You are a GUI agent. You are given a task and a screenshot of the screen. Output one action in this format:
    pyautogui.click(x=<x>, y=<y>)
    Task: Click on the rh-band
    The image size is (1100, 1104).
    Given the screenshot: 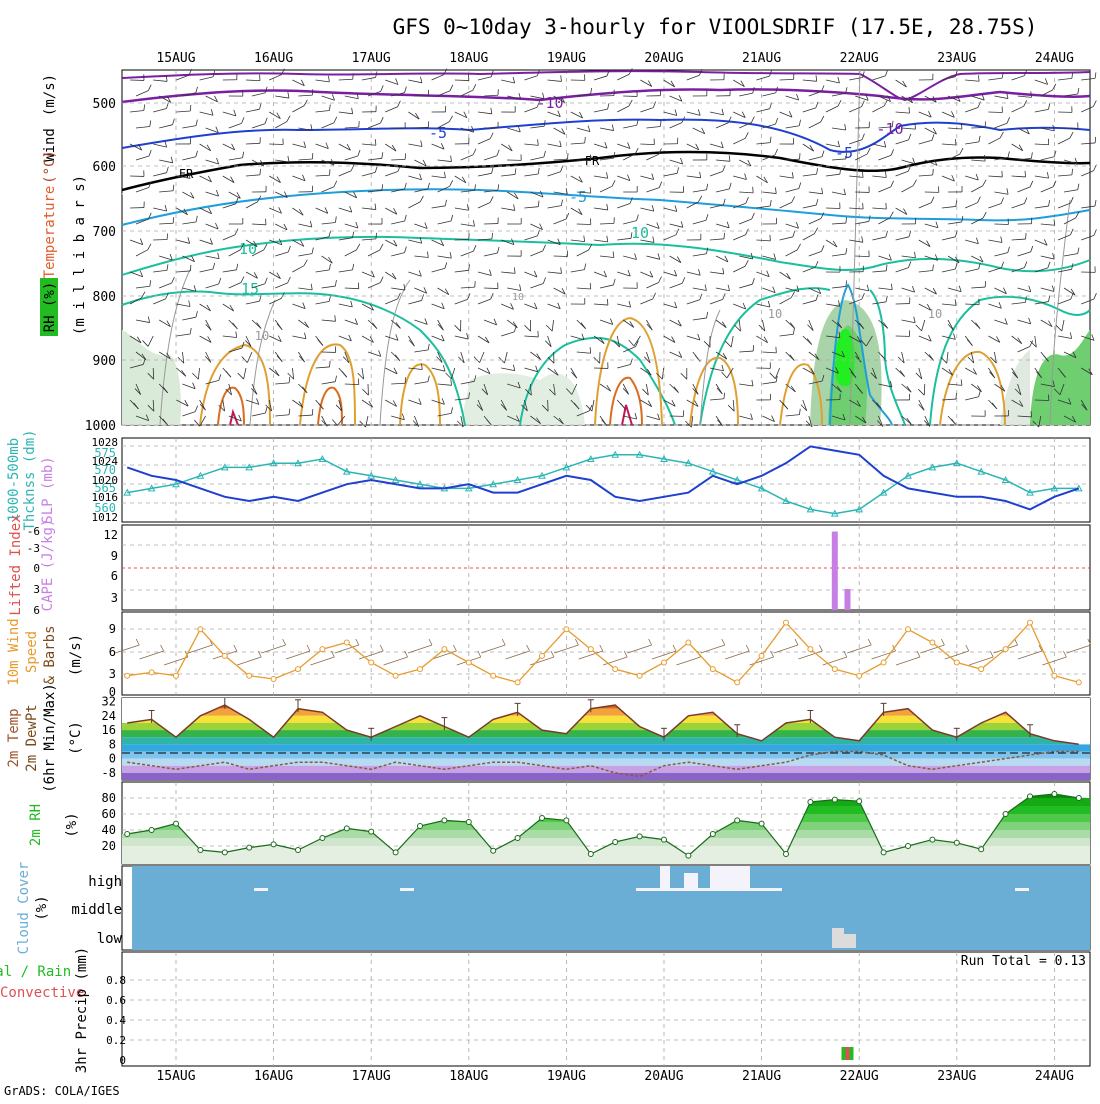 What is the action you would take?
    pyautogui.click(x=606, y=802)
    